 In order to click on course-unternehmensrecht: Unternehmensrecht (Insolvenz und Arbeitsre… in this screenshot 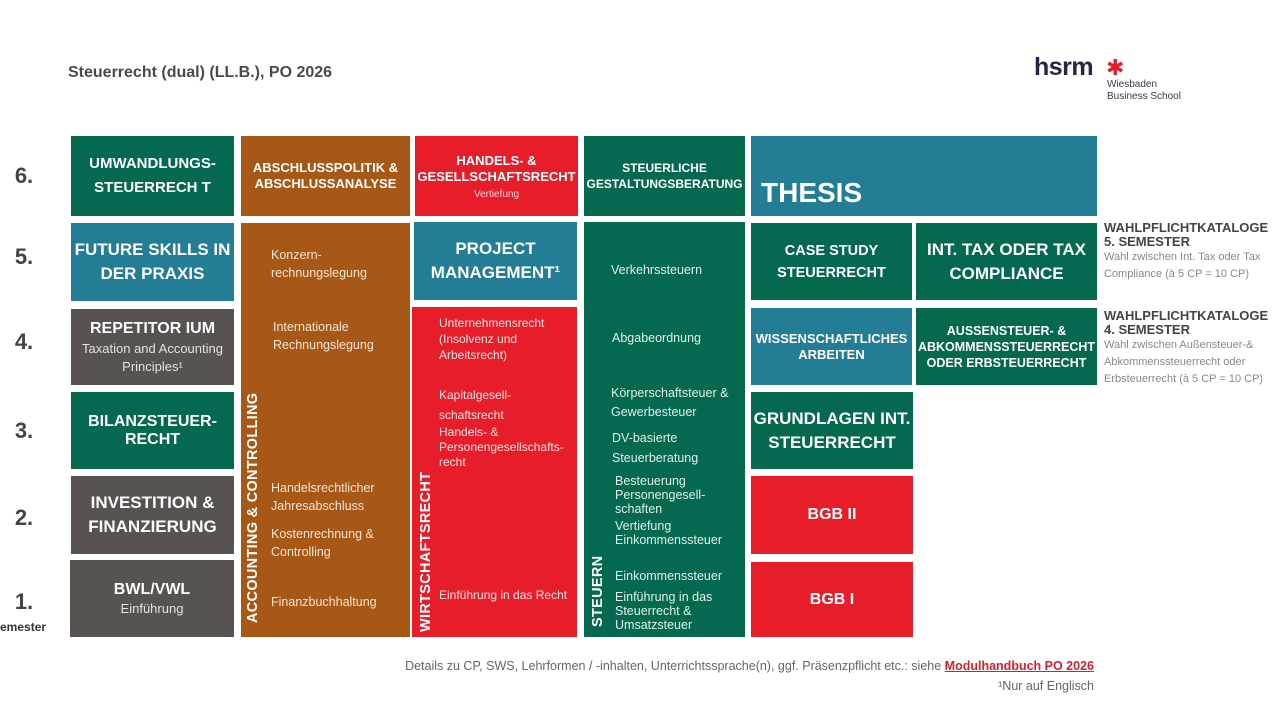, I will do `click(492, 339)`.